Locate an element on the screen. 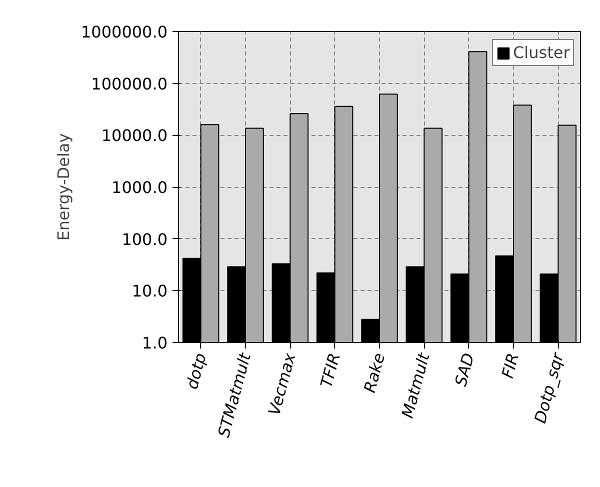 This screenshot has height=487, width=600. x-tick-label: SAD is located at coordinates (464, 369).